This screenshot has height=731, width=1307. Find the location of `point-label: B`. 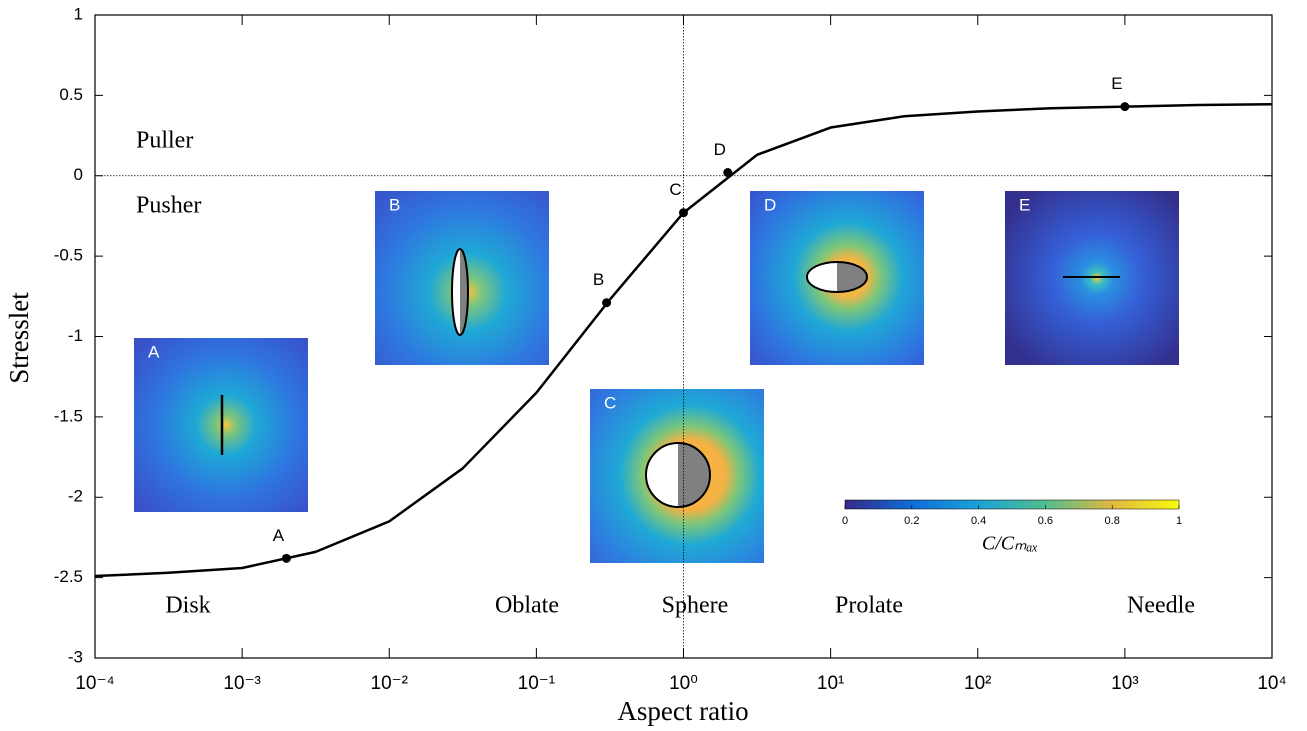

point-label: B is located at coordinates (598, 279).